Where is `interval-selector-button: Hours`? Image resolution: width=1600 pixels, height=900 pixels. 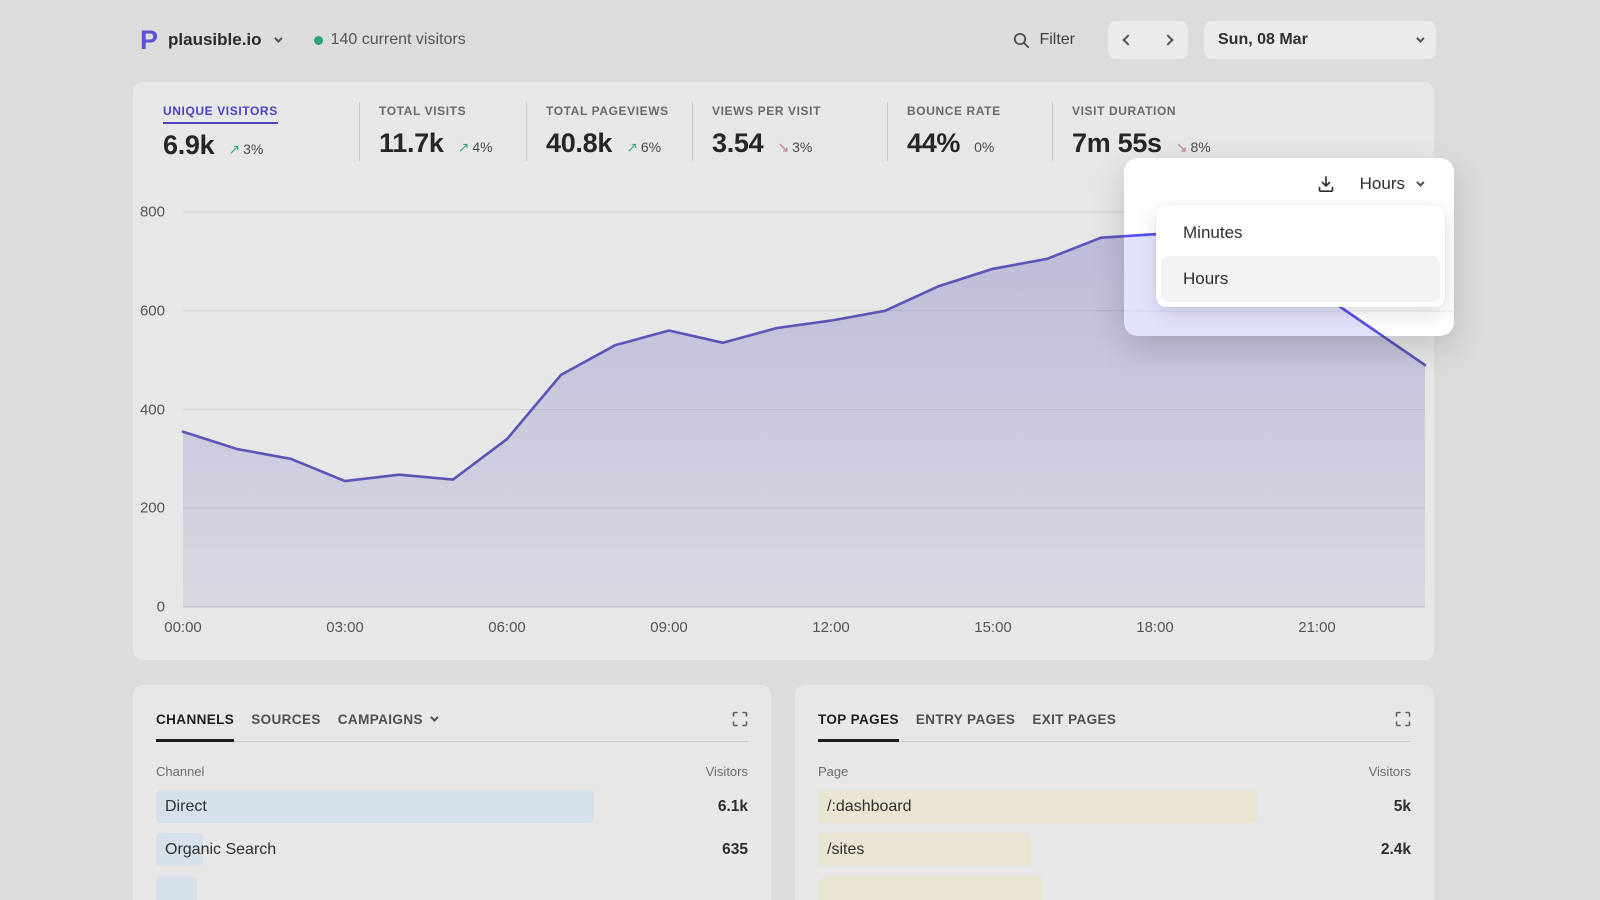 interval-selector-button: Hours is located at coordinates (1370, 184).